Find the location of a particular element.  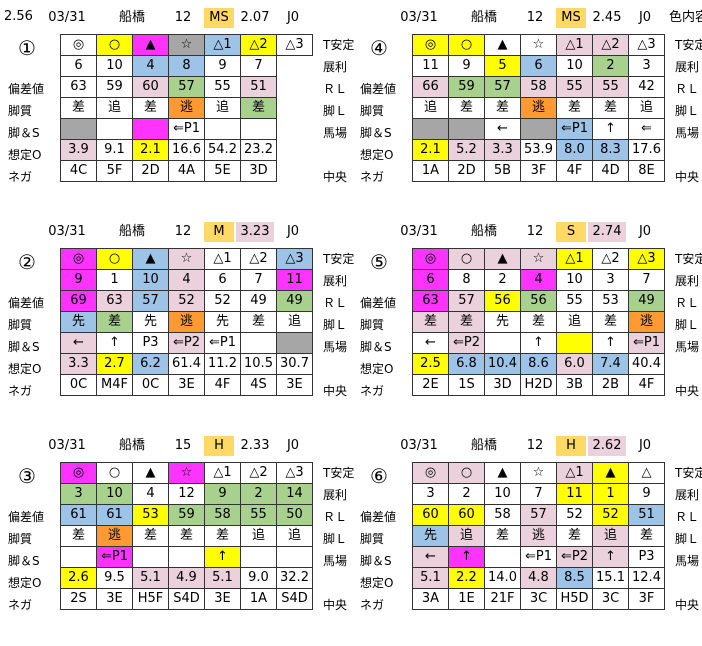

grid-cell: 53 is located at coordinates (150, 515).